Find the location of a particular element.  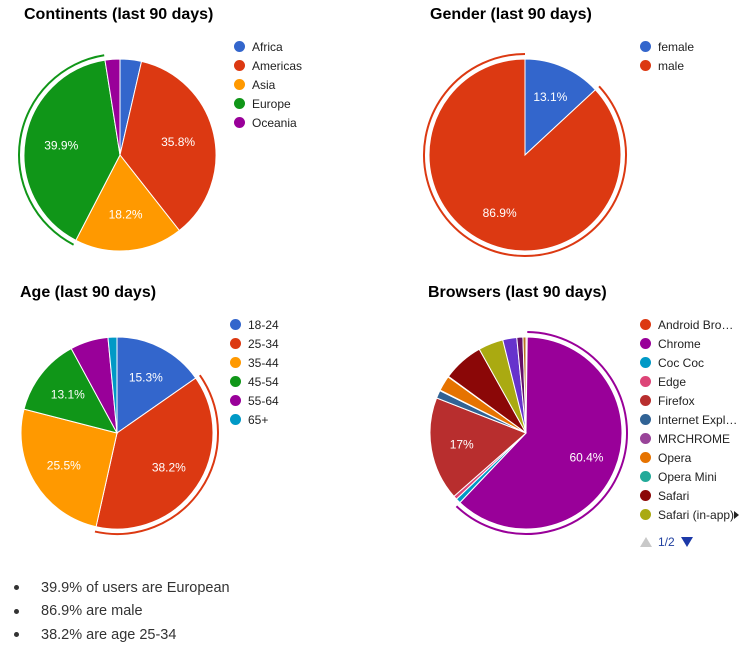

legend-item-male: male is located at coordinates (667, 65).